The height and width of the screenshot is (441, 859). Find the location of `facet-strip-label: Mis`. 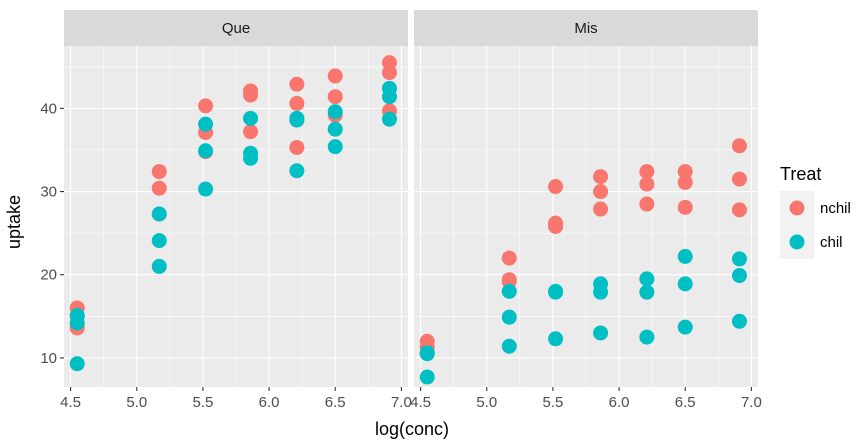

facet-strip-label: Mis is located at coordinates (585, 28).